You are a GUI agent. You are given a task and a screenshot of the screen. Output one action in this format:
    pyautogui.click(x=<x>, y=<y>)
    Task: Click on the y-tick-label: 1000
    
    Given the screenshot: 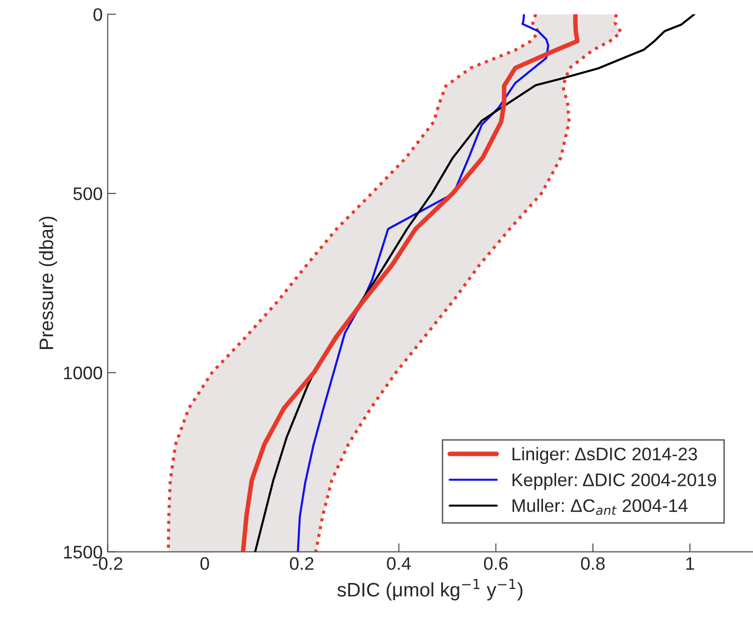 What is the action you would take?
    pyautogui.click(x=83, y=373)
    